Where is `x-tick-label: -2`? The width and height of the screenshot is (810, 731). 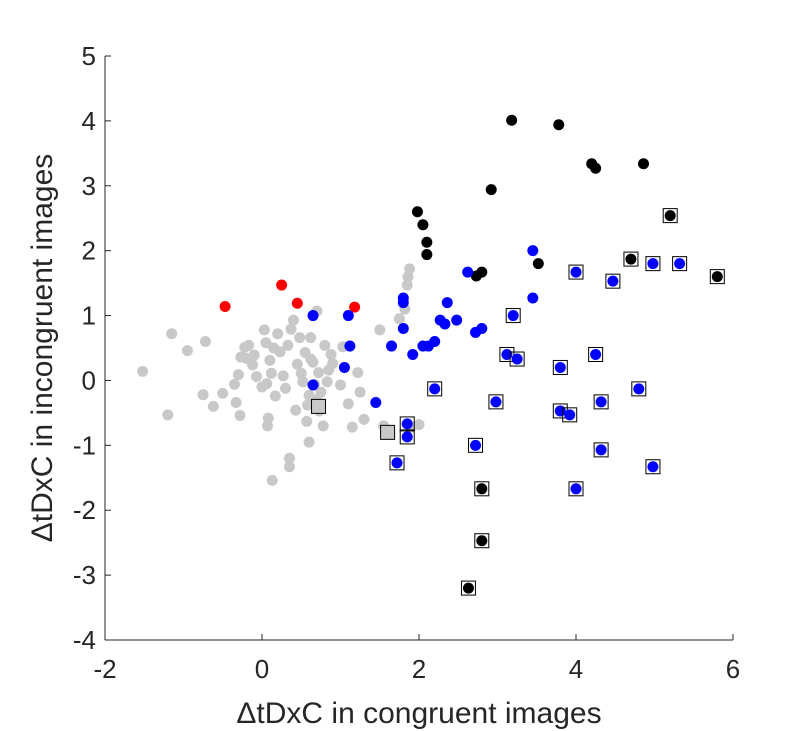 x-tick-label: -2 is located at coordinates (104, 669).